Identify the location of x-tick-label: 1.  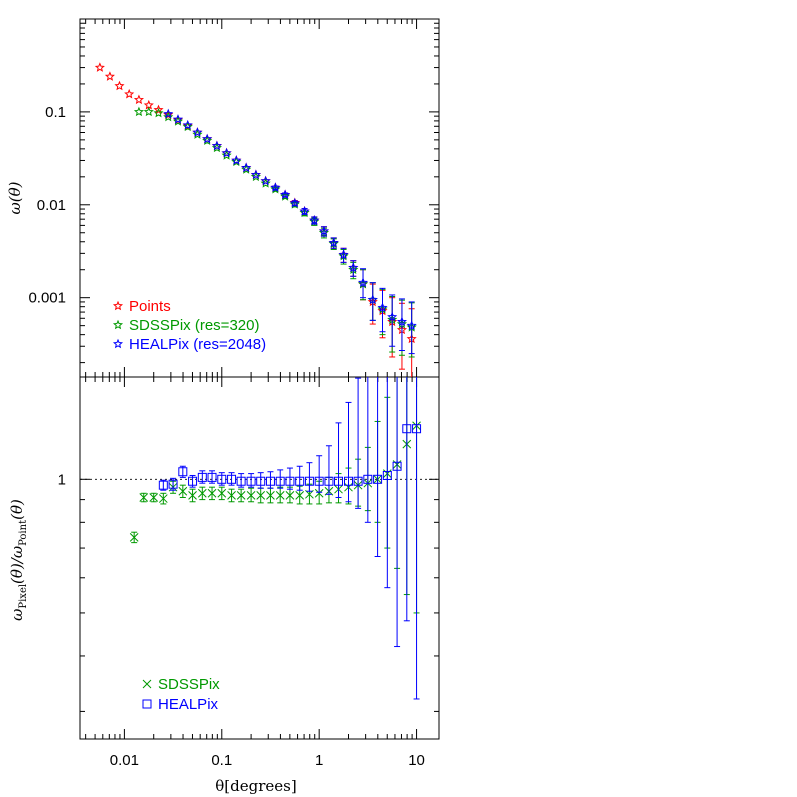
(319, 760).